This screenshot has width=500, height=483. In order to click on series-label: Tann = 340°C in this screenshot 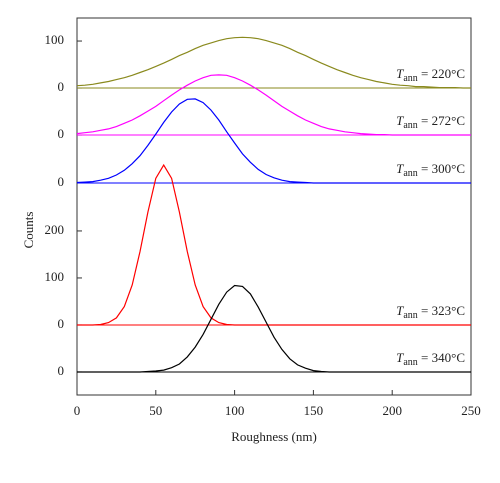, I will do `click(430, 359)`.